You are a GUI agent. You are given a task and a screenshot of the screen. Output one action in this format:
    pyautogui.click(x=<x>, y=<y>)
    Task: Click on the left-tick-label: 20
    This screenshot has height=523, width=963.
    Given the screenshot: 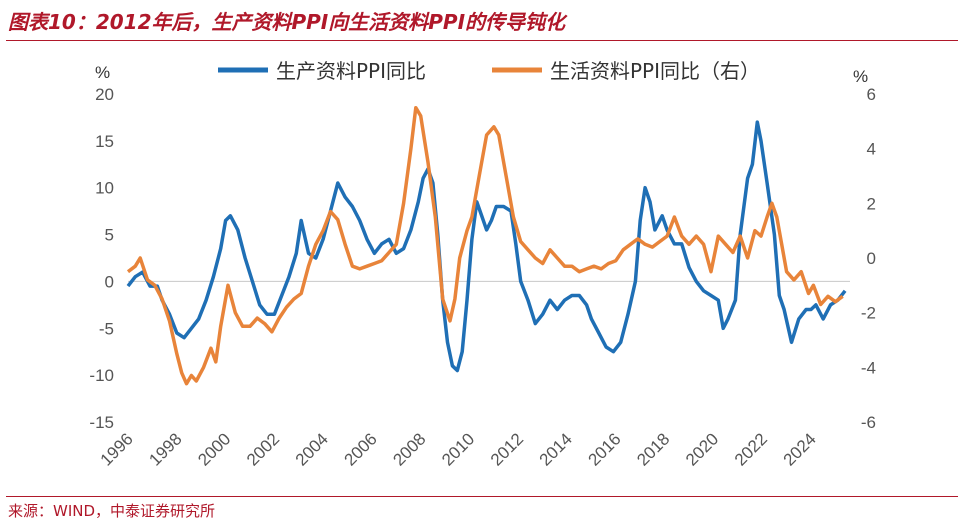 What is the action you would take?
    pyautogui.click(x=104, y=94)
    